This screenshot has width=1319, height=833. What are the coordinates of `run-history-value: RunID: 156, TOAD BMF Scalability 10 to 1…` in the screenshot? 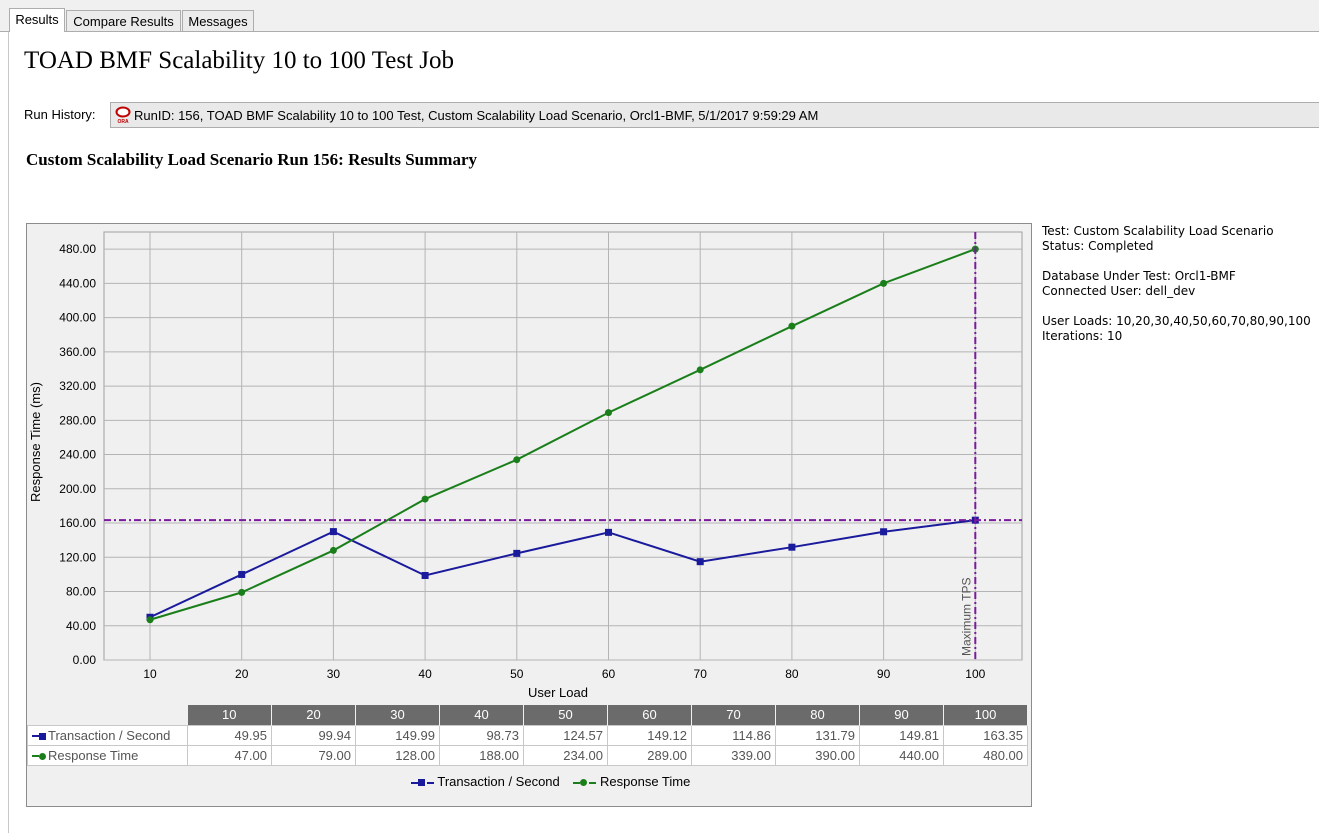 It's located at (476, 115).